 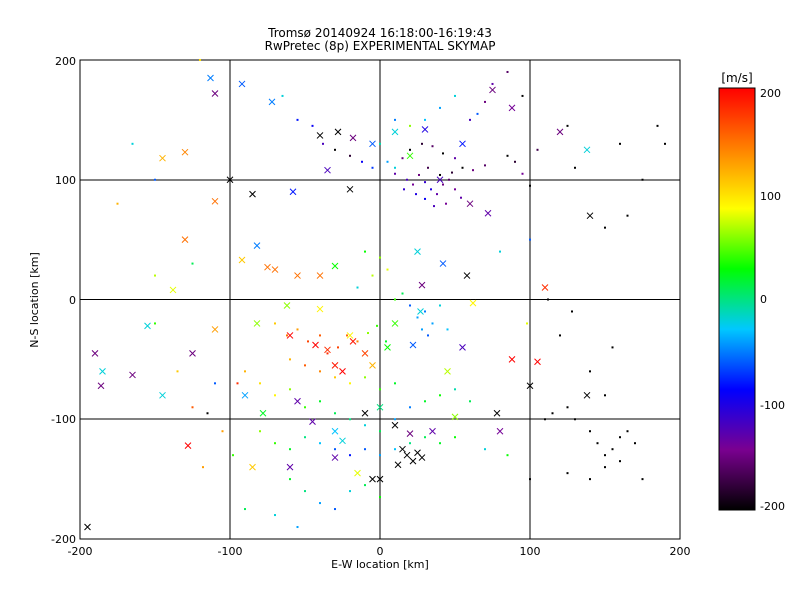 I want to click on colorbar-label: [m/s], so click(x=736, y=78).